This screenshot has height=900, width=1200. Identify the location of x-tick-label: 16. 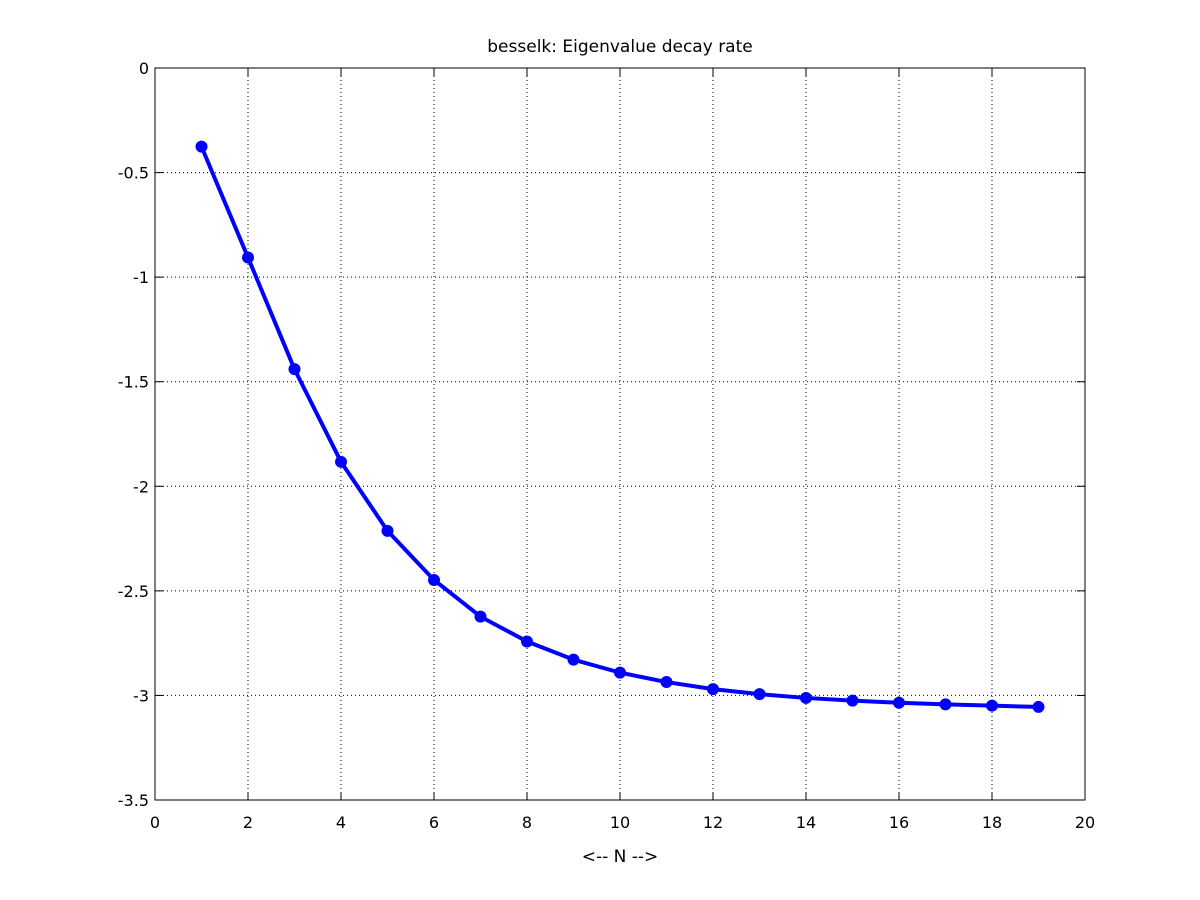
(899, 822).